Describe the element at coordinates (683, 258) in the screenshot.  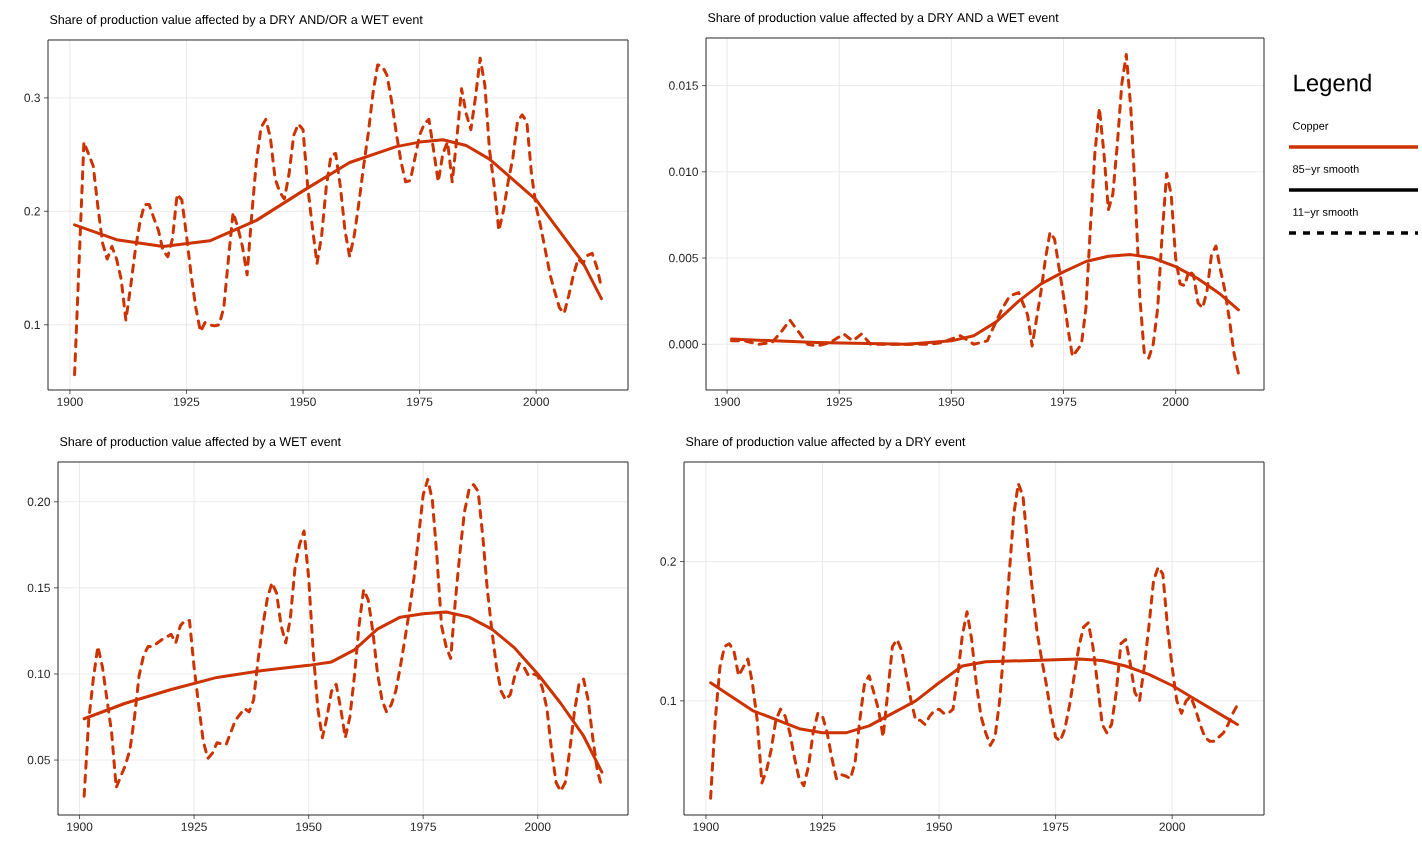
I see `y-tick-label: 0.005` at that location.